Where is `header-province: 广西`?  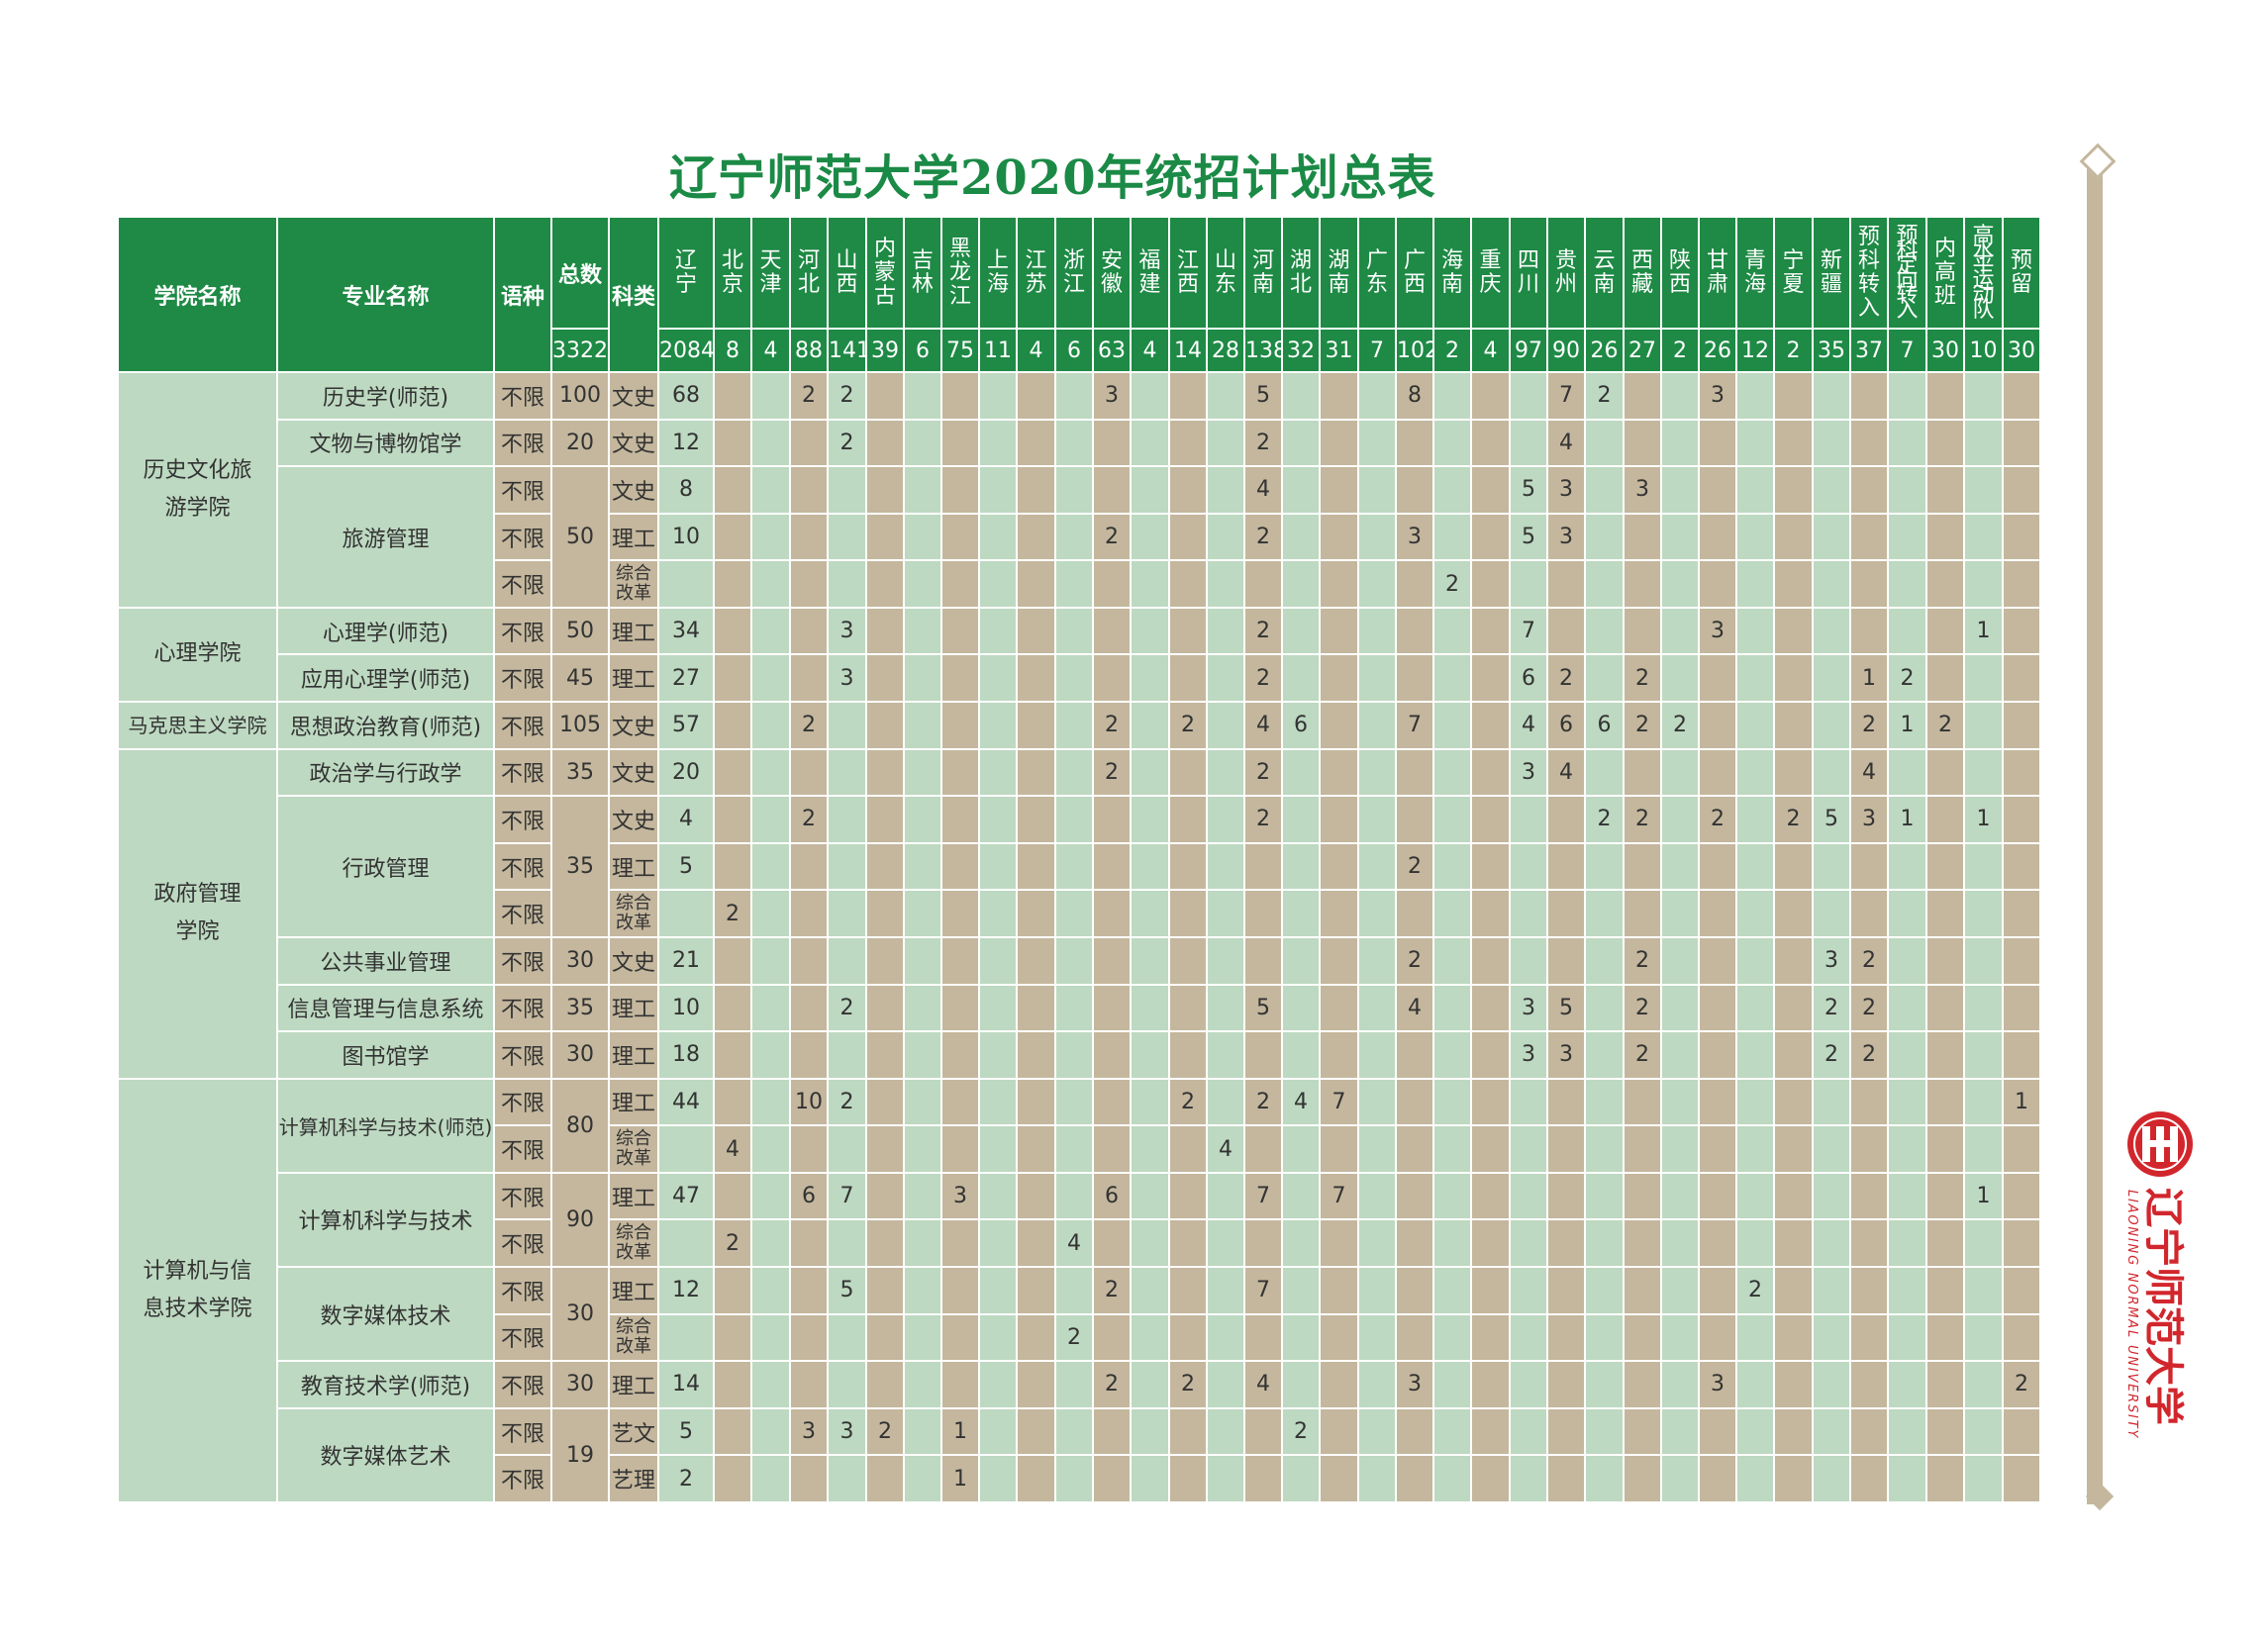
header-province: 广西 is located at coordinates (1414, 273).